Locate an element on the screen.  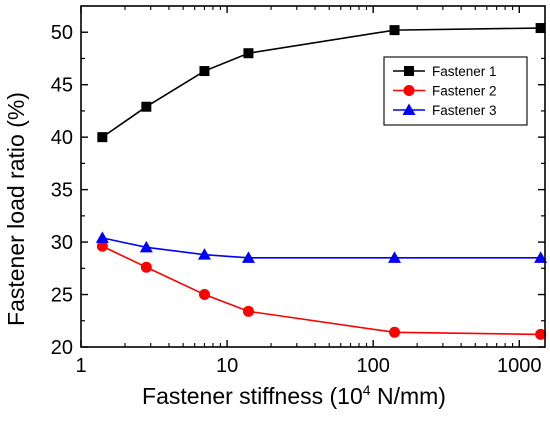
x-axis-title-tail: N/mm) is located at coordinates (408, 396).